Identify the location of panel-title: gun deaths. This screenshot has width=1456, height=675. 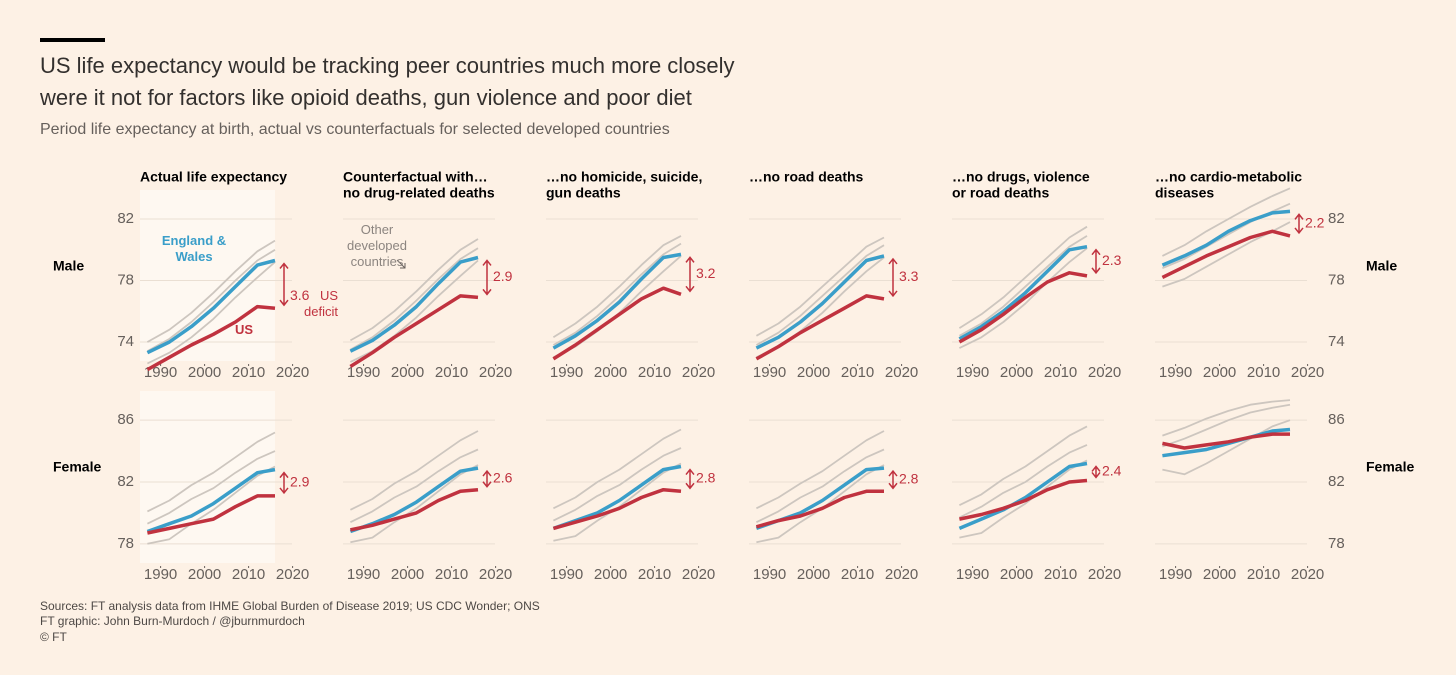
(583, 193).